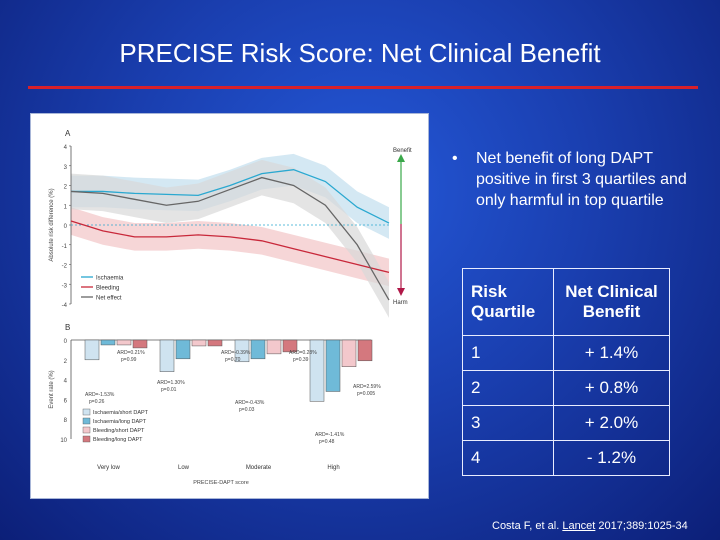  What do you see at coordinates (68, 133) in the screenshot?
I see `panel-a-label: A` at bounding box center [68, 133].